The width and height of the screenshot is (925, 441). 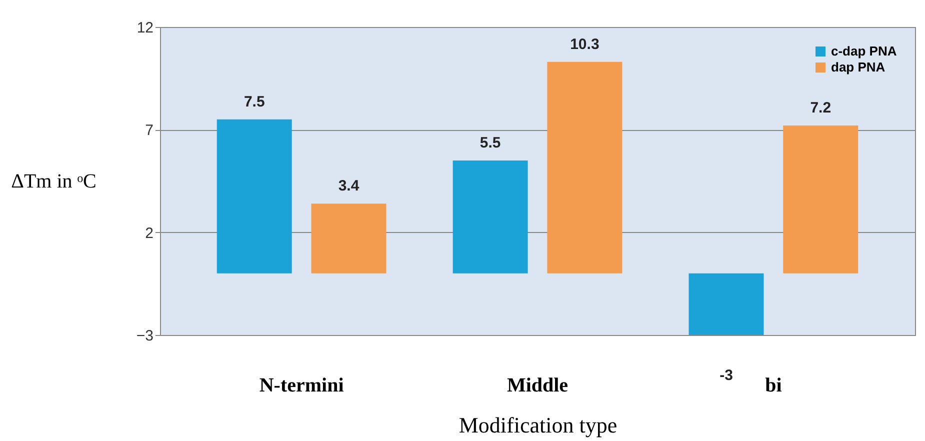 What do you see at coordinates (53, 181) in the screenshot?
I see `y-axis-title: ΔTm in ᵒC` at bounding box center [53, 181].